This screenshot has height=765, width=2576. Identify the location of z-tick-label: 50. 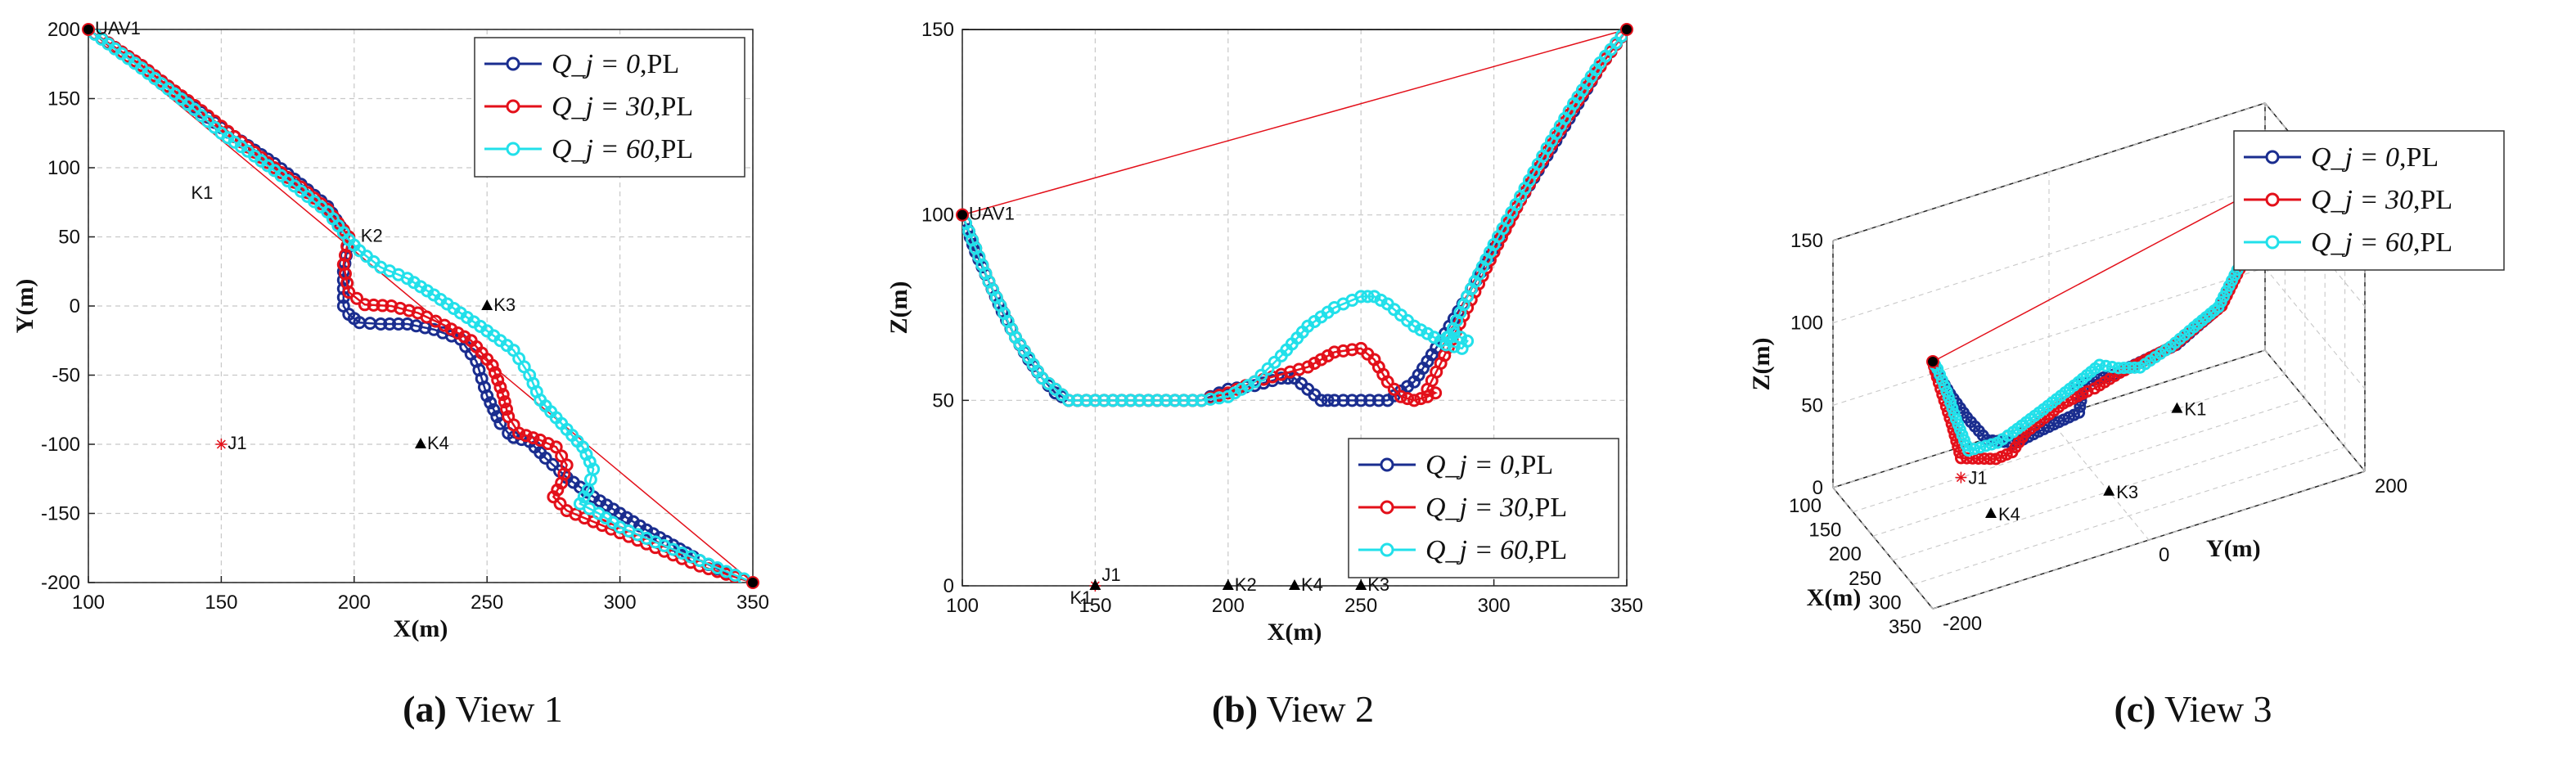
(1812, 405).